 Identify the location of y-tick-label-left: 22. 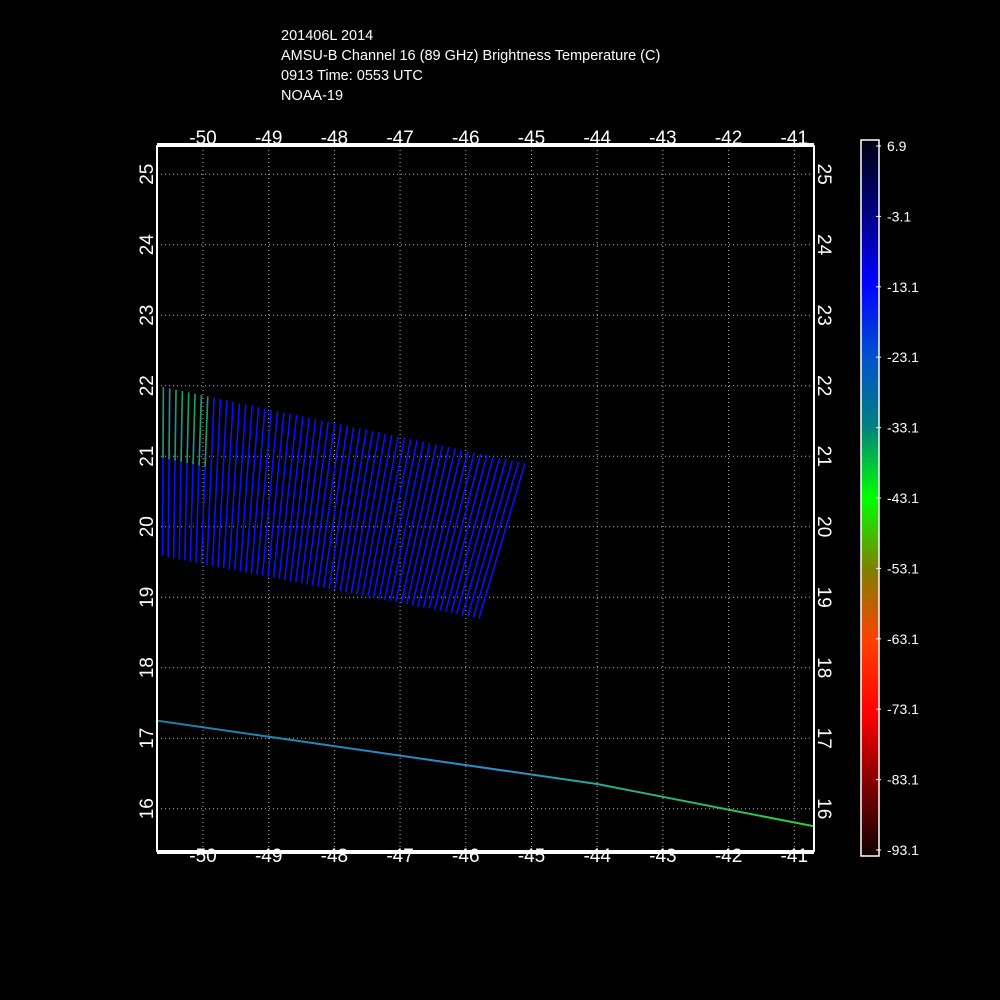
(147, 385).